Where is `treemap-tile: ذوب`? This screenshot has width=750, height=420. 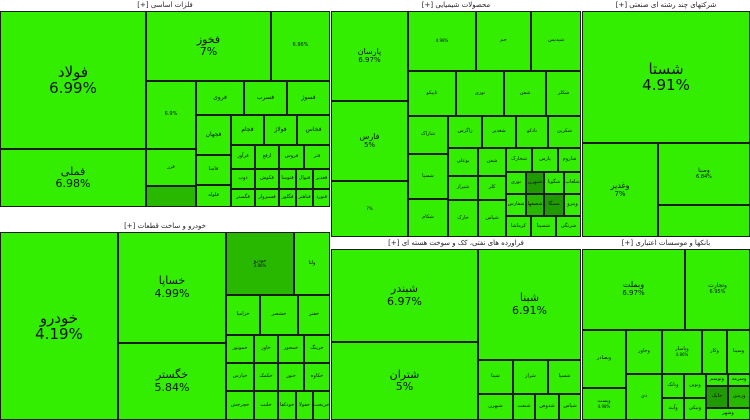 treemap-tile: ذوب is located at coordinates (243, 179).